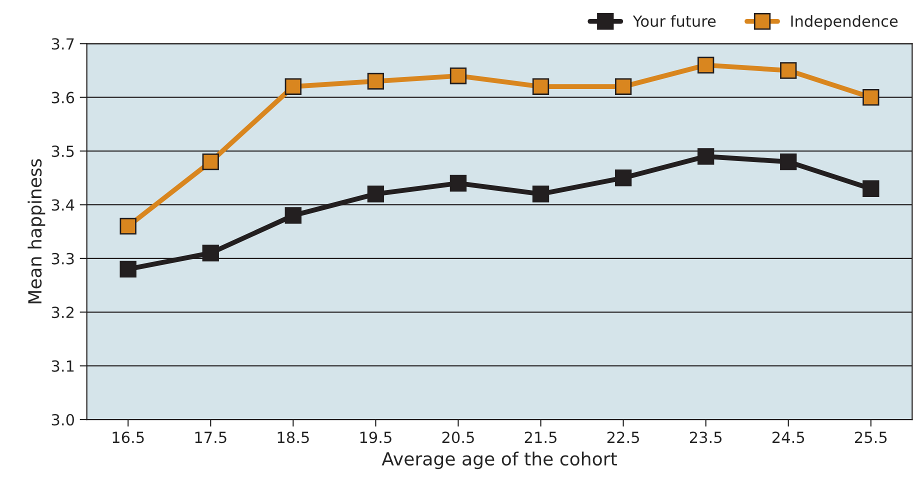 Image resolution: width=914 pixels, height=485 pixels. I want to click on y-tick-label: 3.2, so click(63, 312).